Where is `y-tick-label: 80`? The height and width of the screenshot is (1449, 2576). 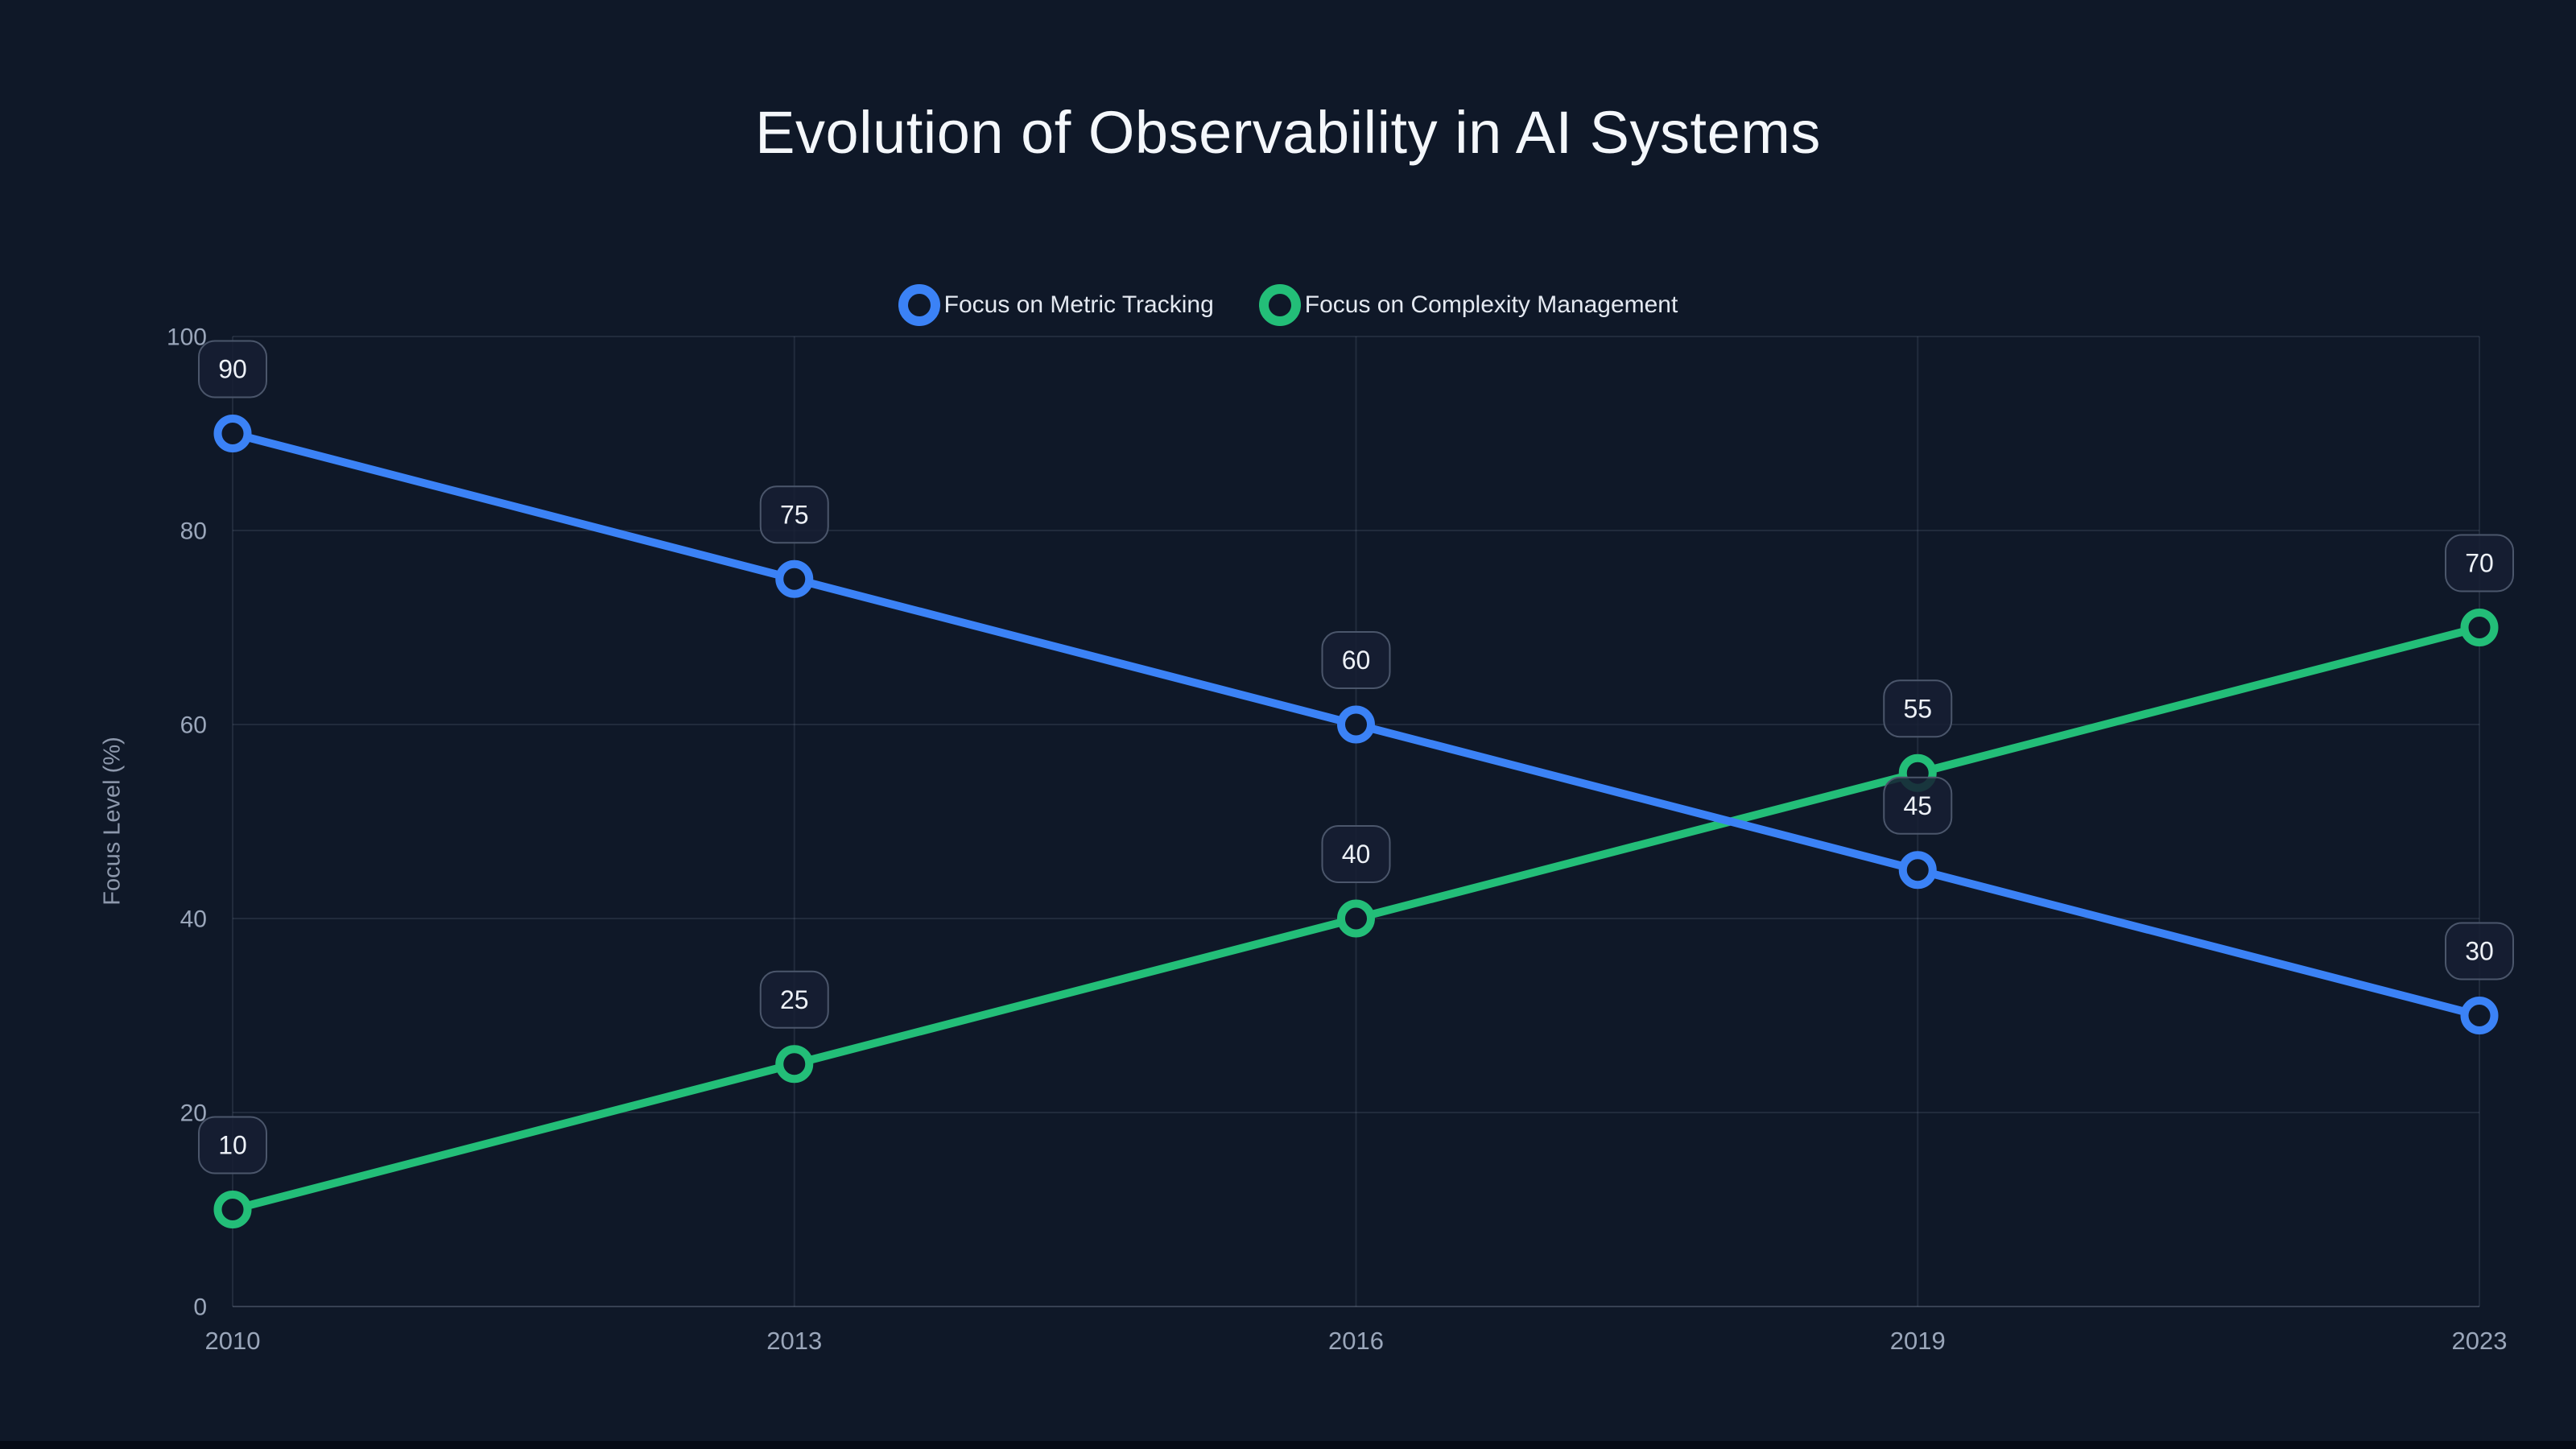 y-tick-label: 80 is located at coordinates (193, 531).